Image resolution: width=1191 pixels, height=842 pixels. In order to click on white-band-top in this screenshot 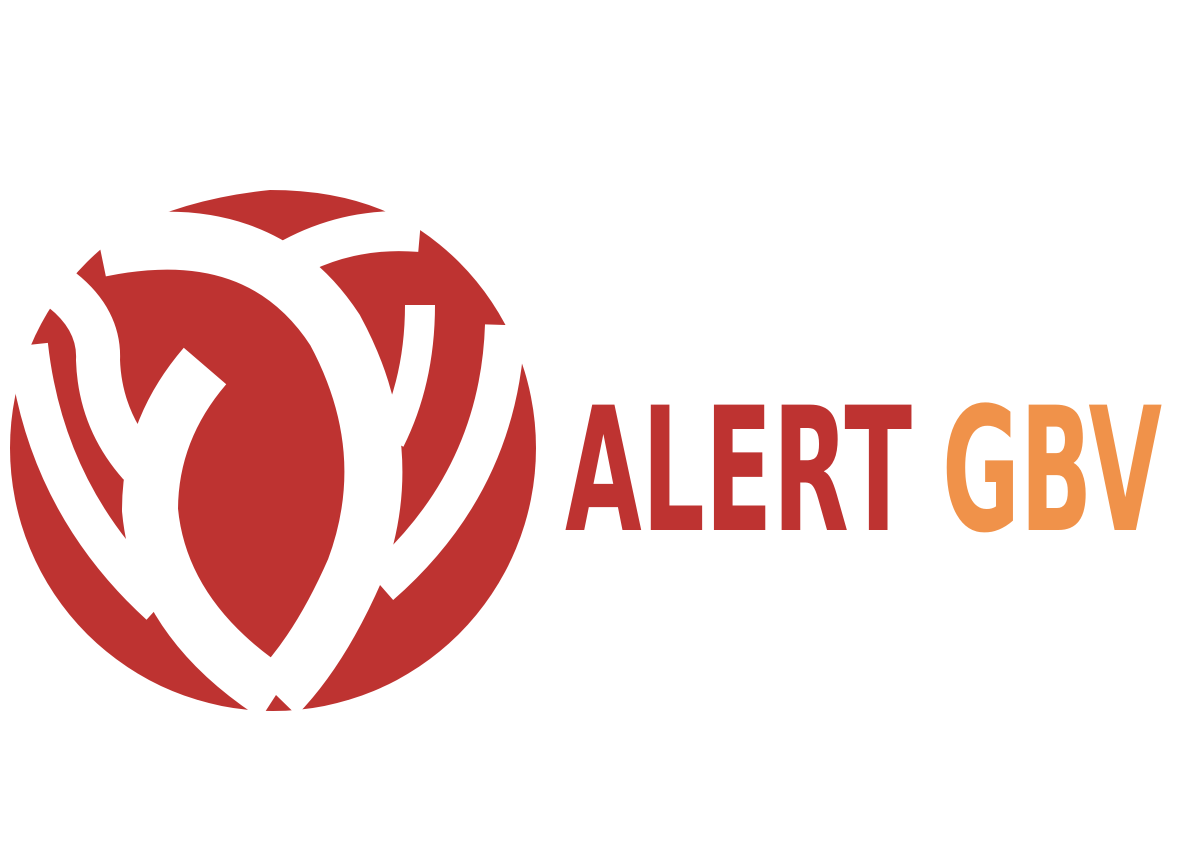, I will do `click(341, 249)`.